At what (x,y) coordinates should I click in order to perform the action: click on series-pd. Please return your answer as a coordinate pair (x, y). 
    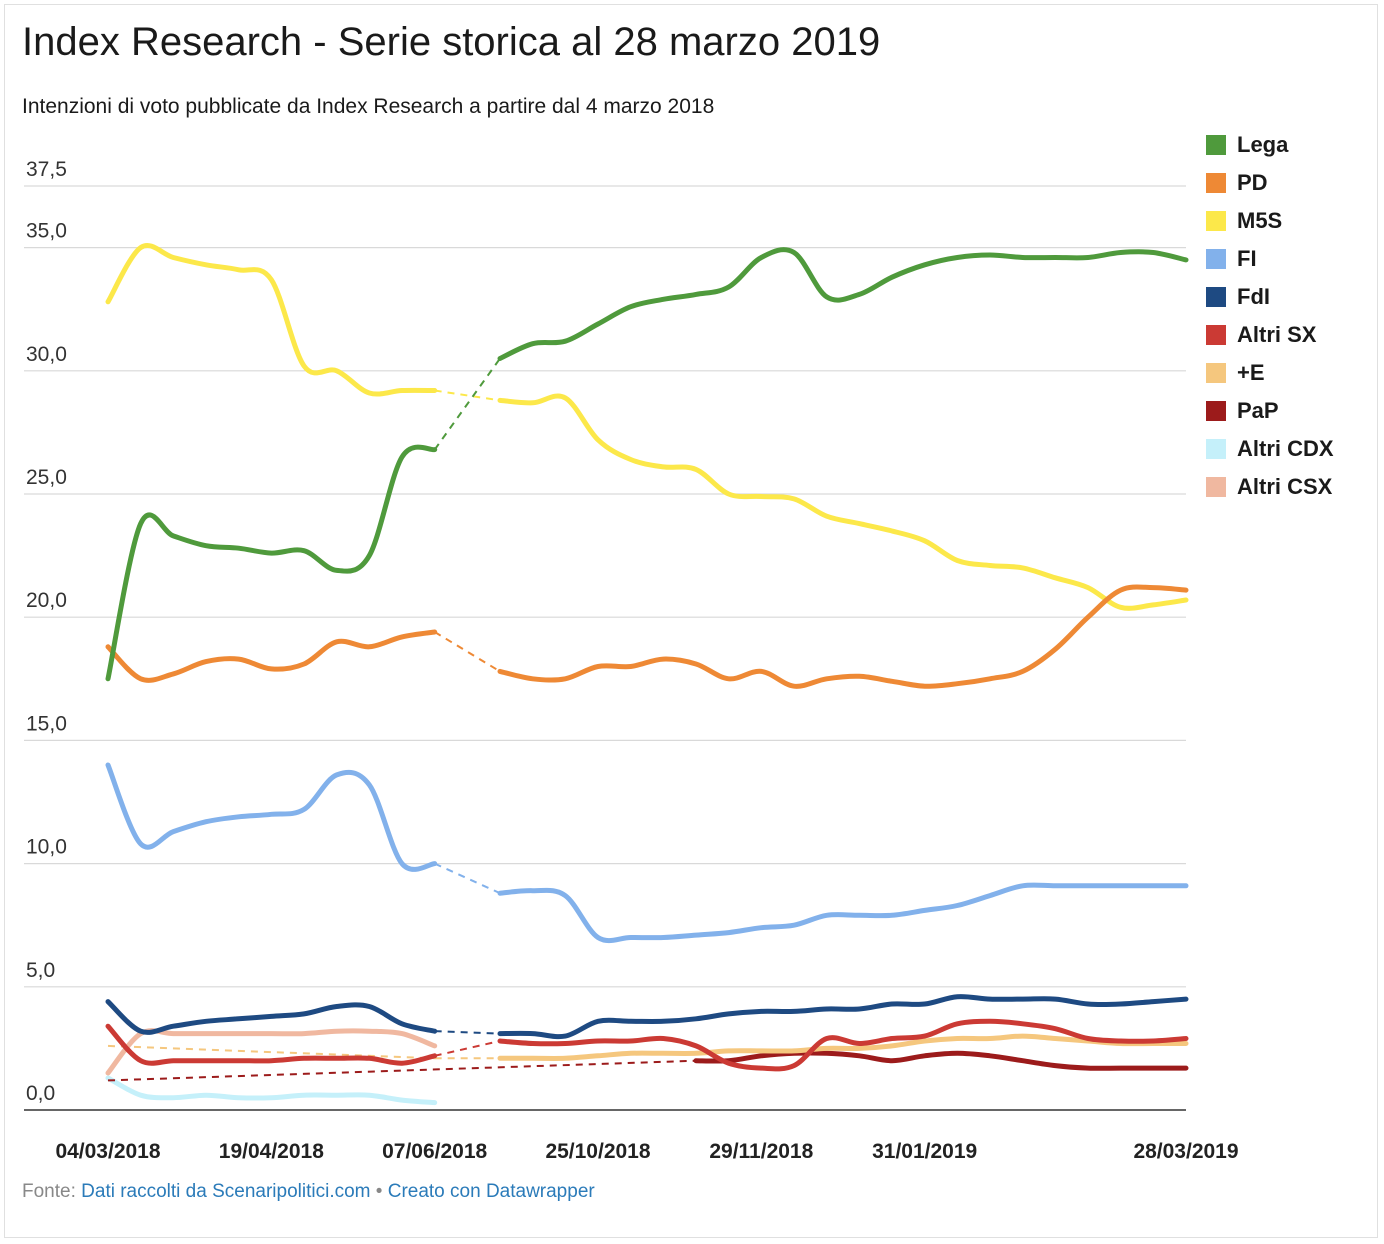
    Looking at the image, I should click on (647, 636).